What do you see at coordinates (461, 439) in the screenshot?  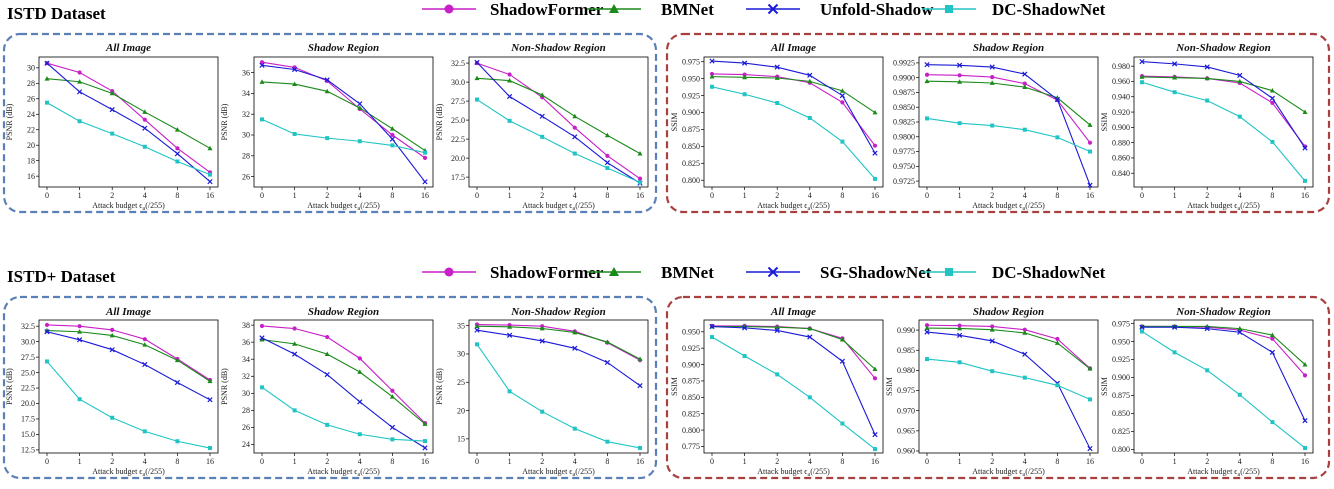 I see `y-tick-label: 15` at bounding box center [461, 439].